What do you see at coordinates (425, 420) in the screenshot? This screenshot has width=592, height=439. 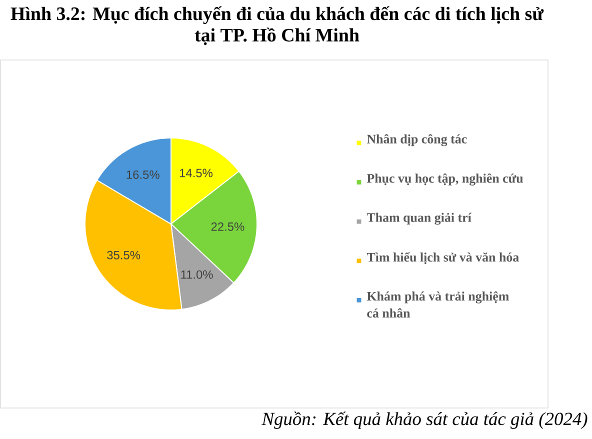 I see `text: Nguồn: Kết quả khảo sát của tác giả (2024)` at bounding box center [425, 420].